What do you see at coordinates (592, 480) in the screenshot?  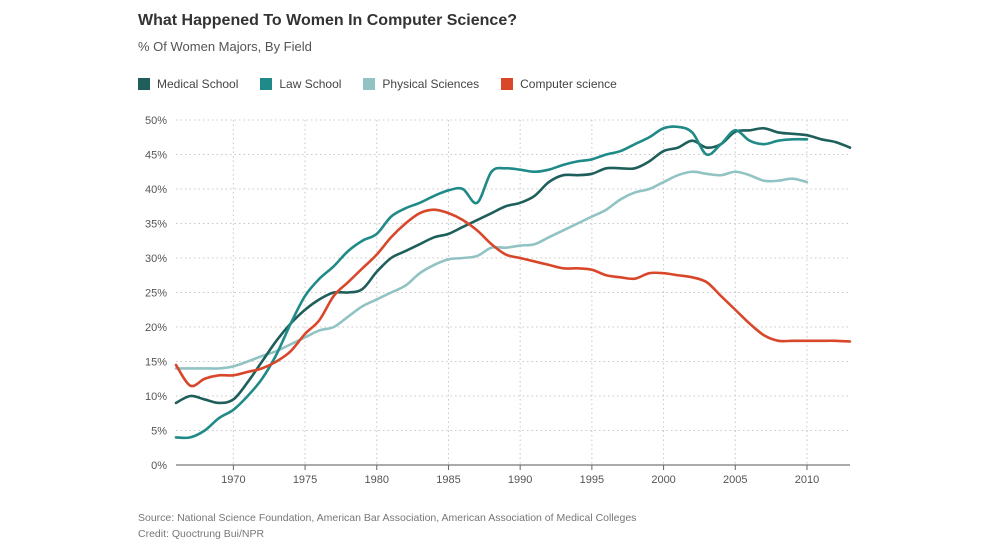 I see `x-tick-label: 1995` at bounding box center [592, 480].